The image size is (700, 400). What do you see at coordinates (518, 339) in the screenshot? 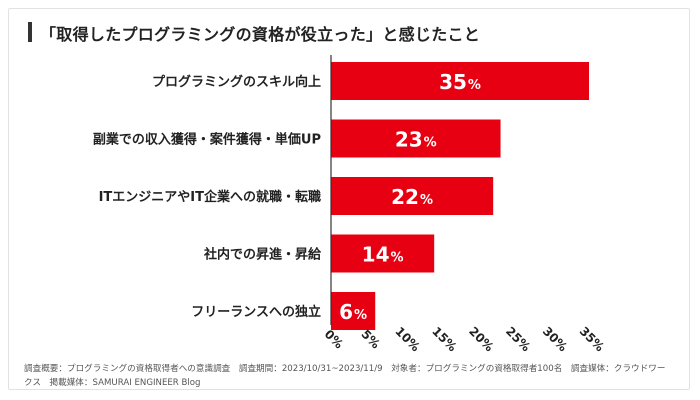
I see `x-tick-label: 25%` at bounding box center [518, 339].